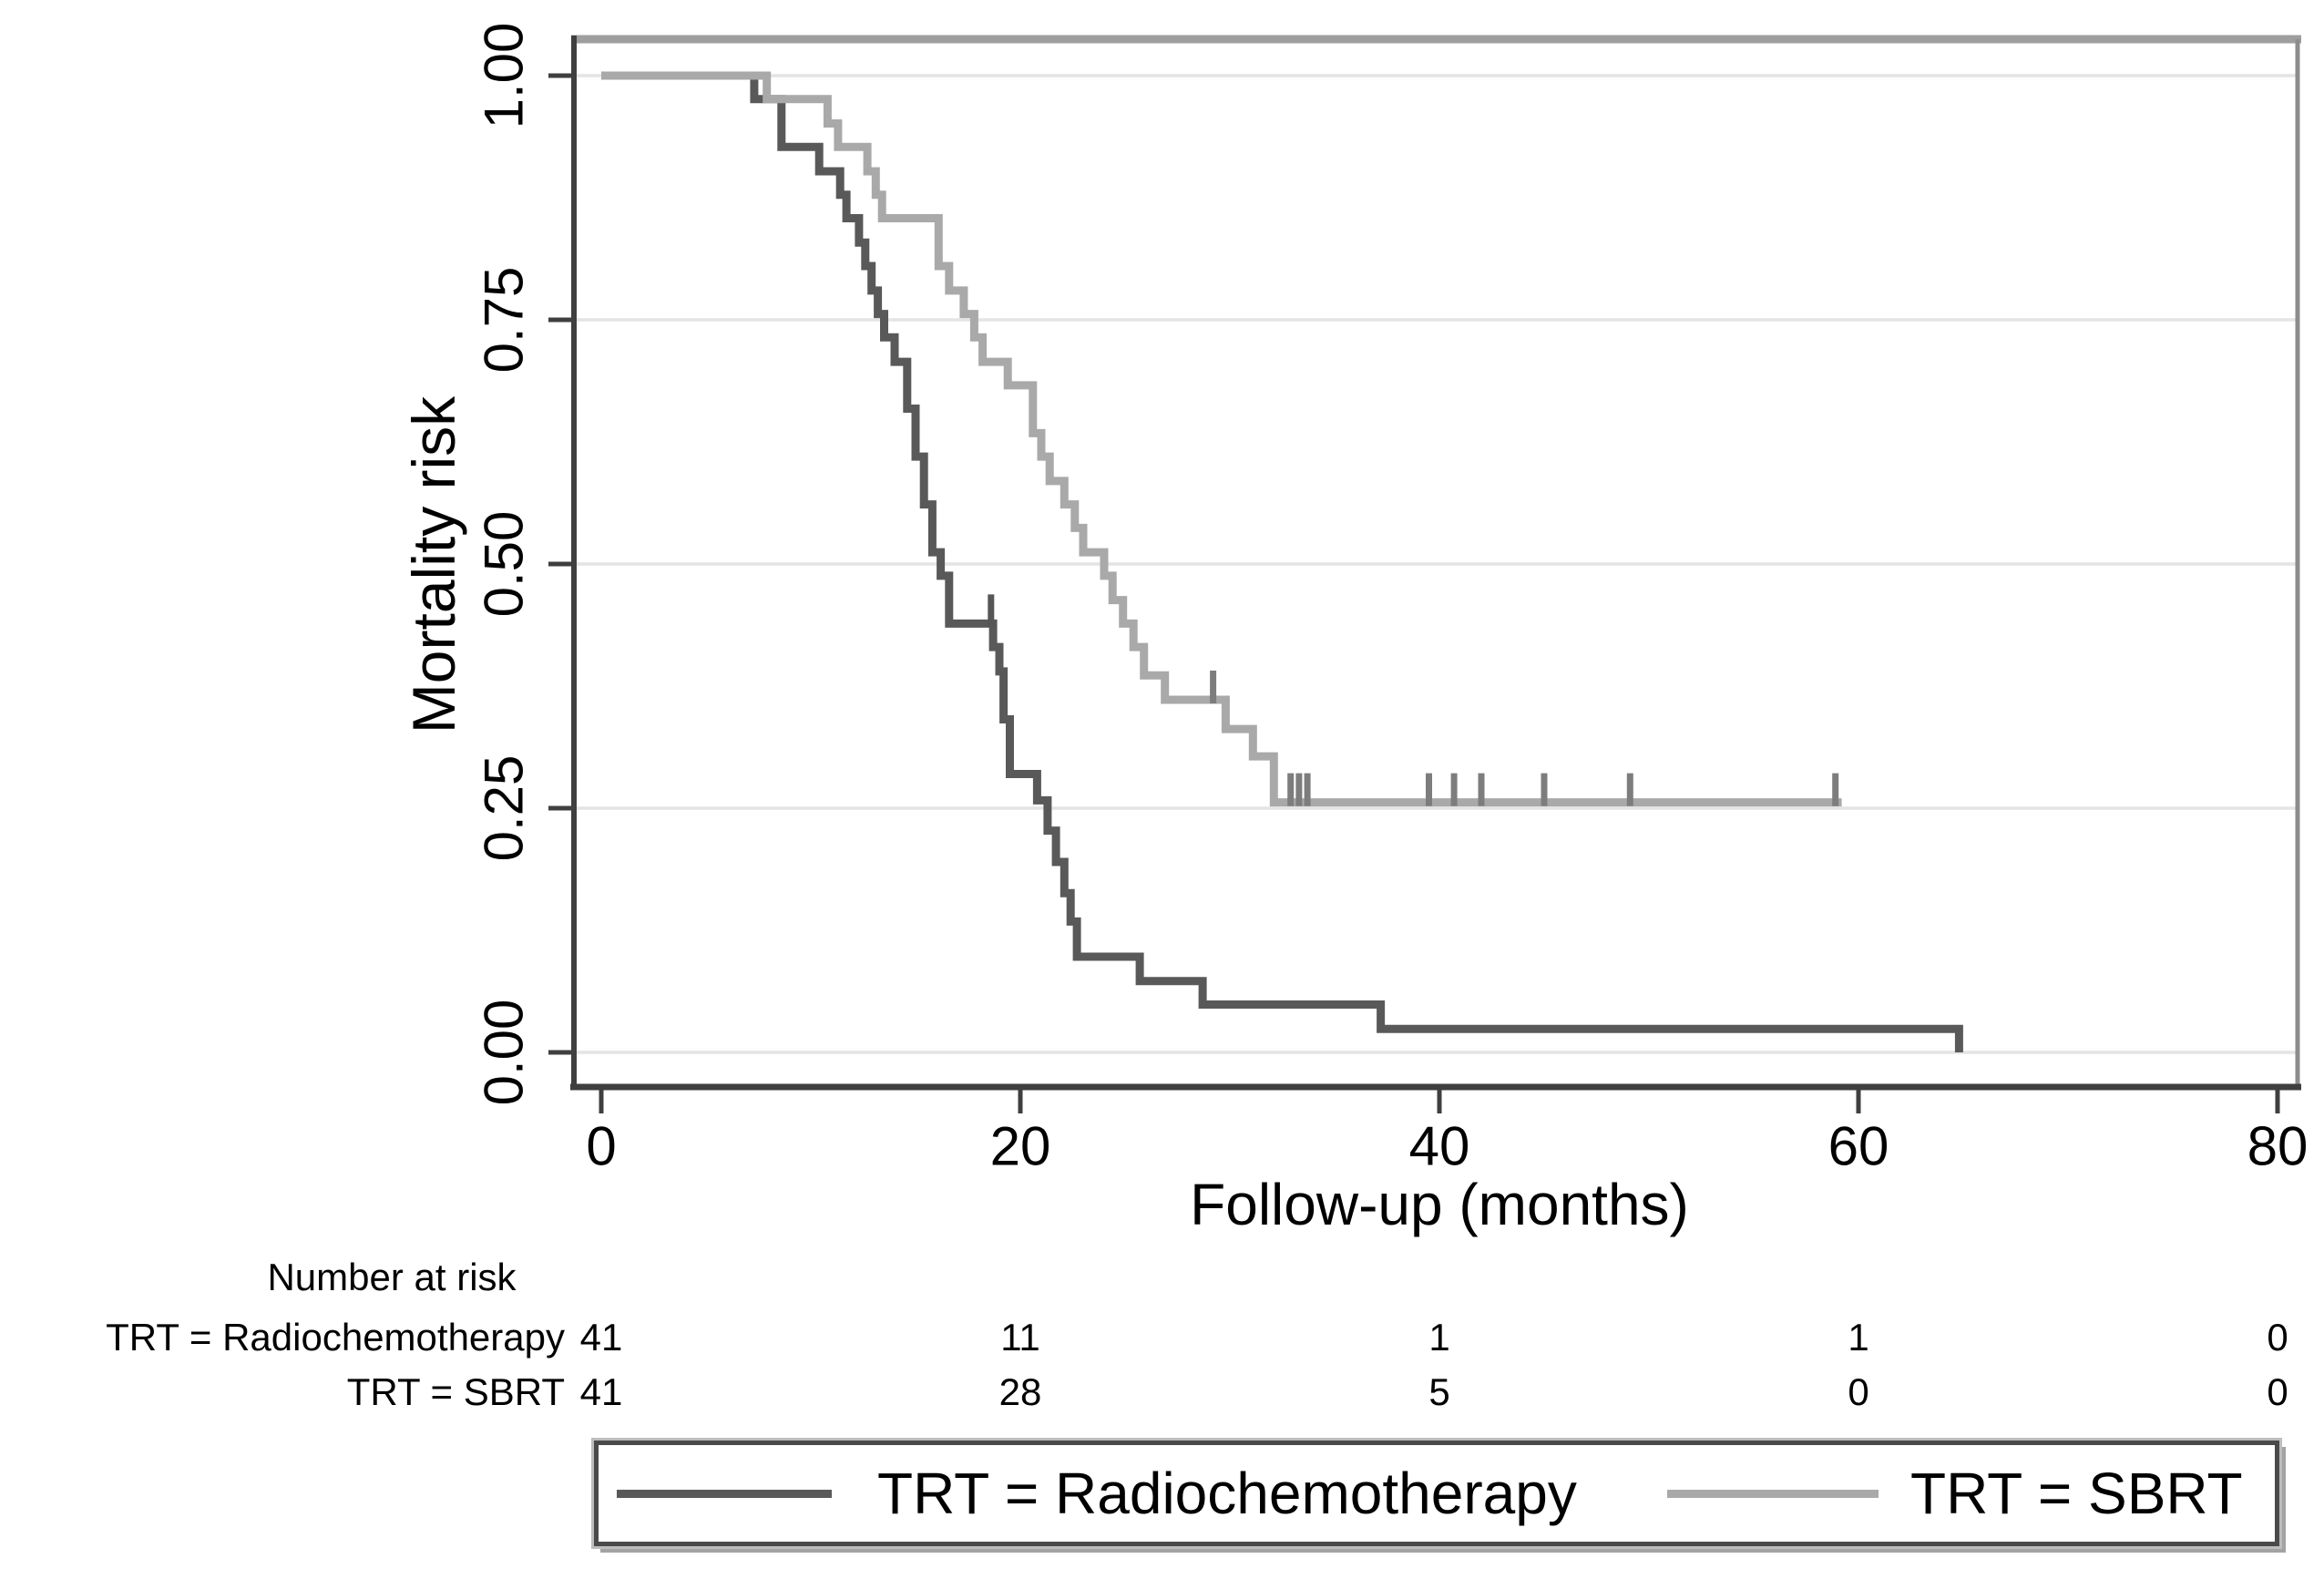  I want to click on x-tick-label: 80, so click(2278, 1146).